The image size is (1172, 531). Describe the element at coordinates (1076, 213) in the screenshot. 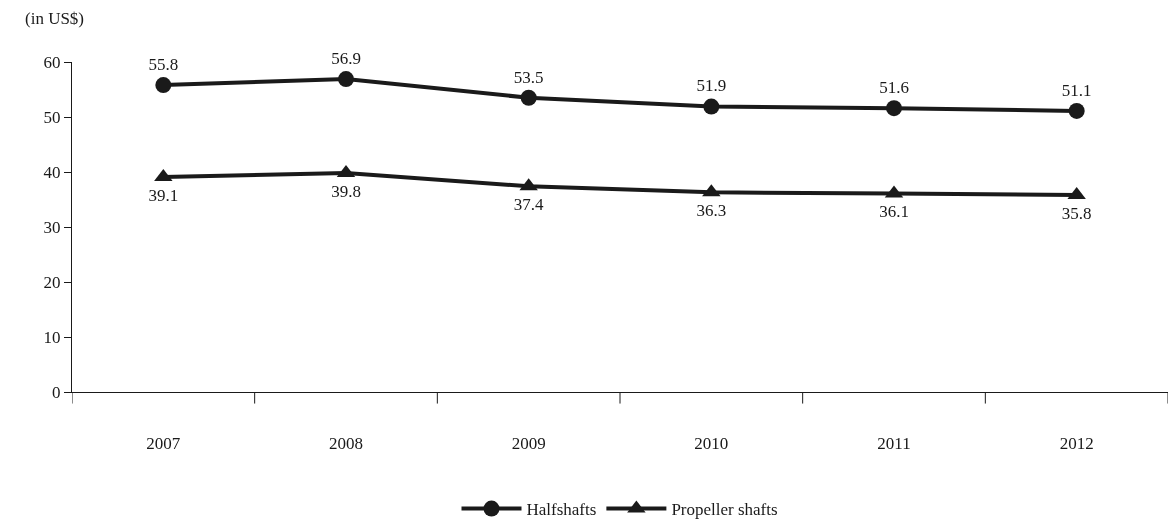

I see `data-label: 35.8` at that location.